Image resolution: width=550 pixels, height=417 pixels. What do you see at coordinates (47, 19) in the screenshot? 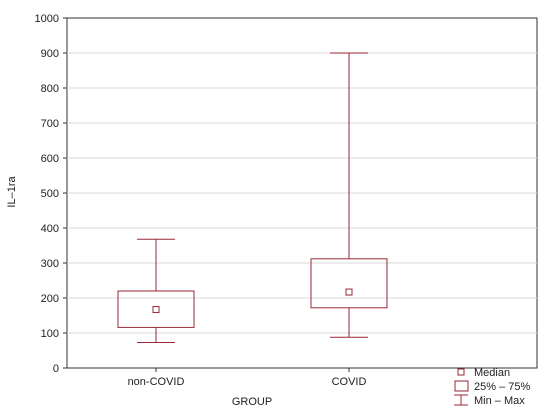
I see `y-tick-label: 1000` at bounding box center [47, 19].